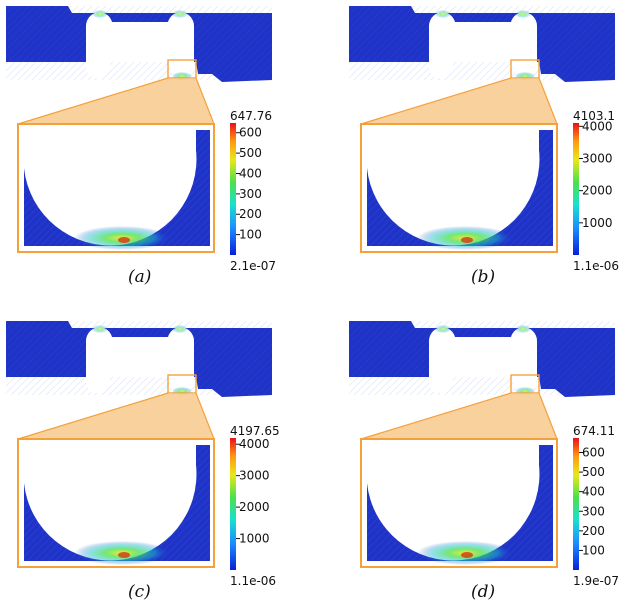  I want to click on panel-caption: (d), so click(483, 592).